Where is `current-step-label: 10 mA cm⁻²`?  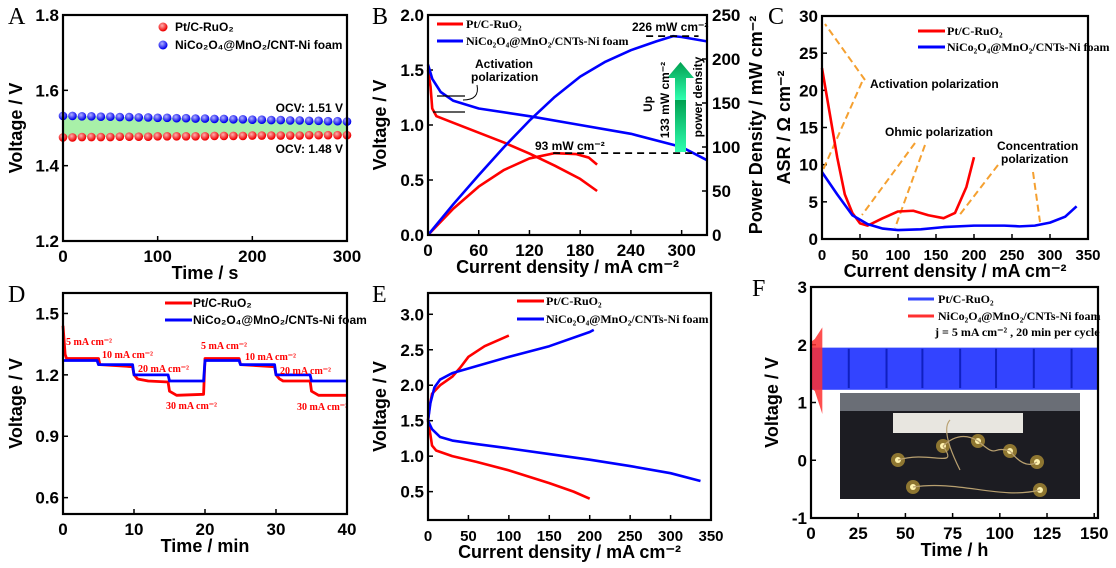 current-step-label: 10 mA cm⁻² is located at coordinates (127, 355).